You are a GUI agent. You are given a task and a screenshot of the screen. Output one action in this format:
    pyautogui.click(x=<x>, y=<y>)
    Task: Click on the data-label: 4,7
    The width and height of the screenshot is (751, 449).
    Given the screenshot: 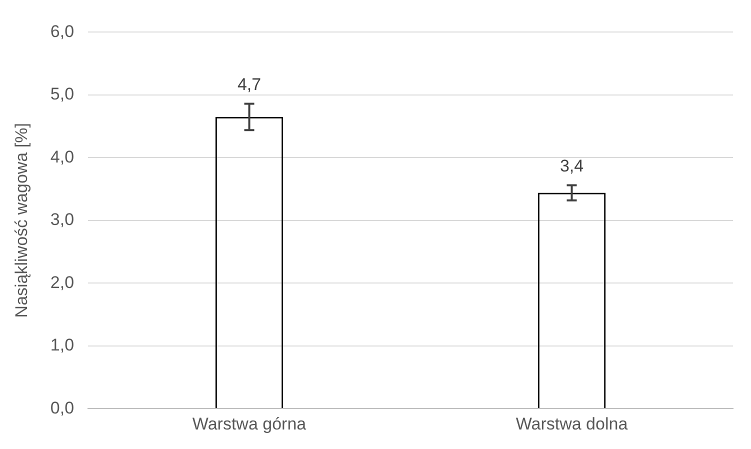 What is the action you would take?
    pyautogui.click(x=249, y=84)
    